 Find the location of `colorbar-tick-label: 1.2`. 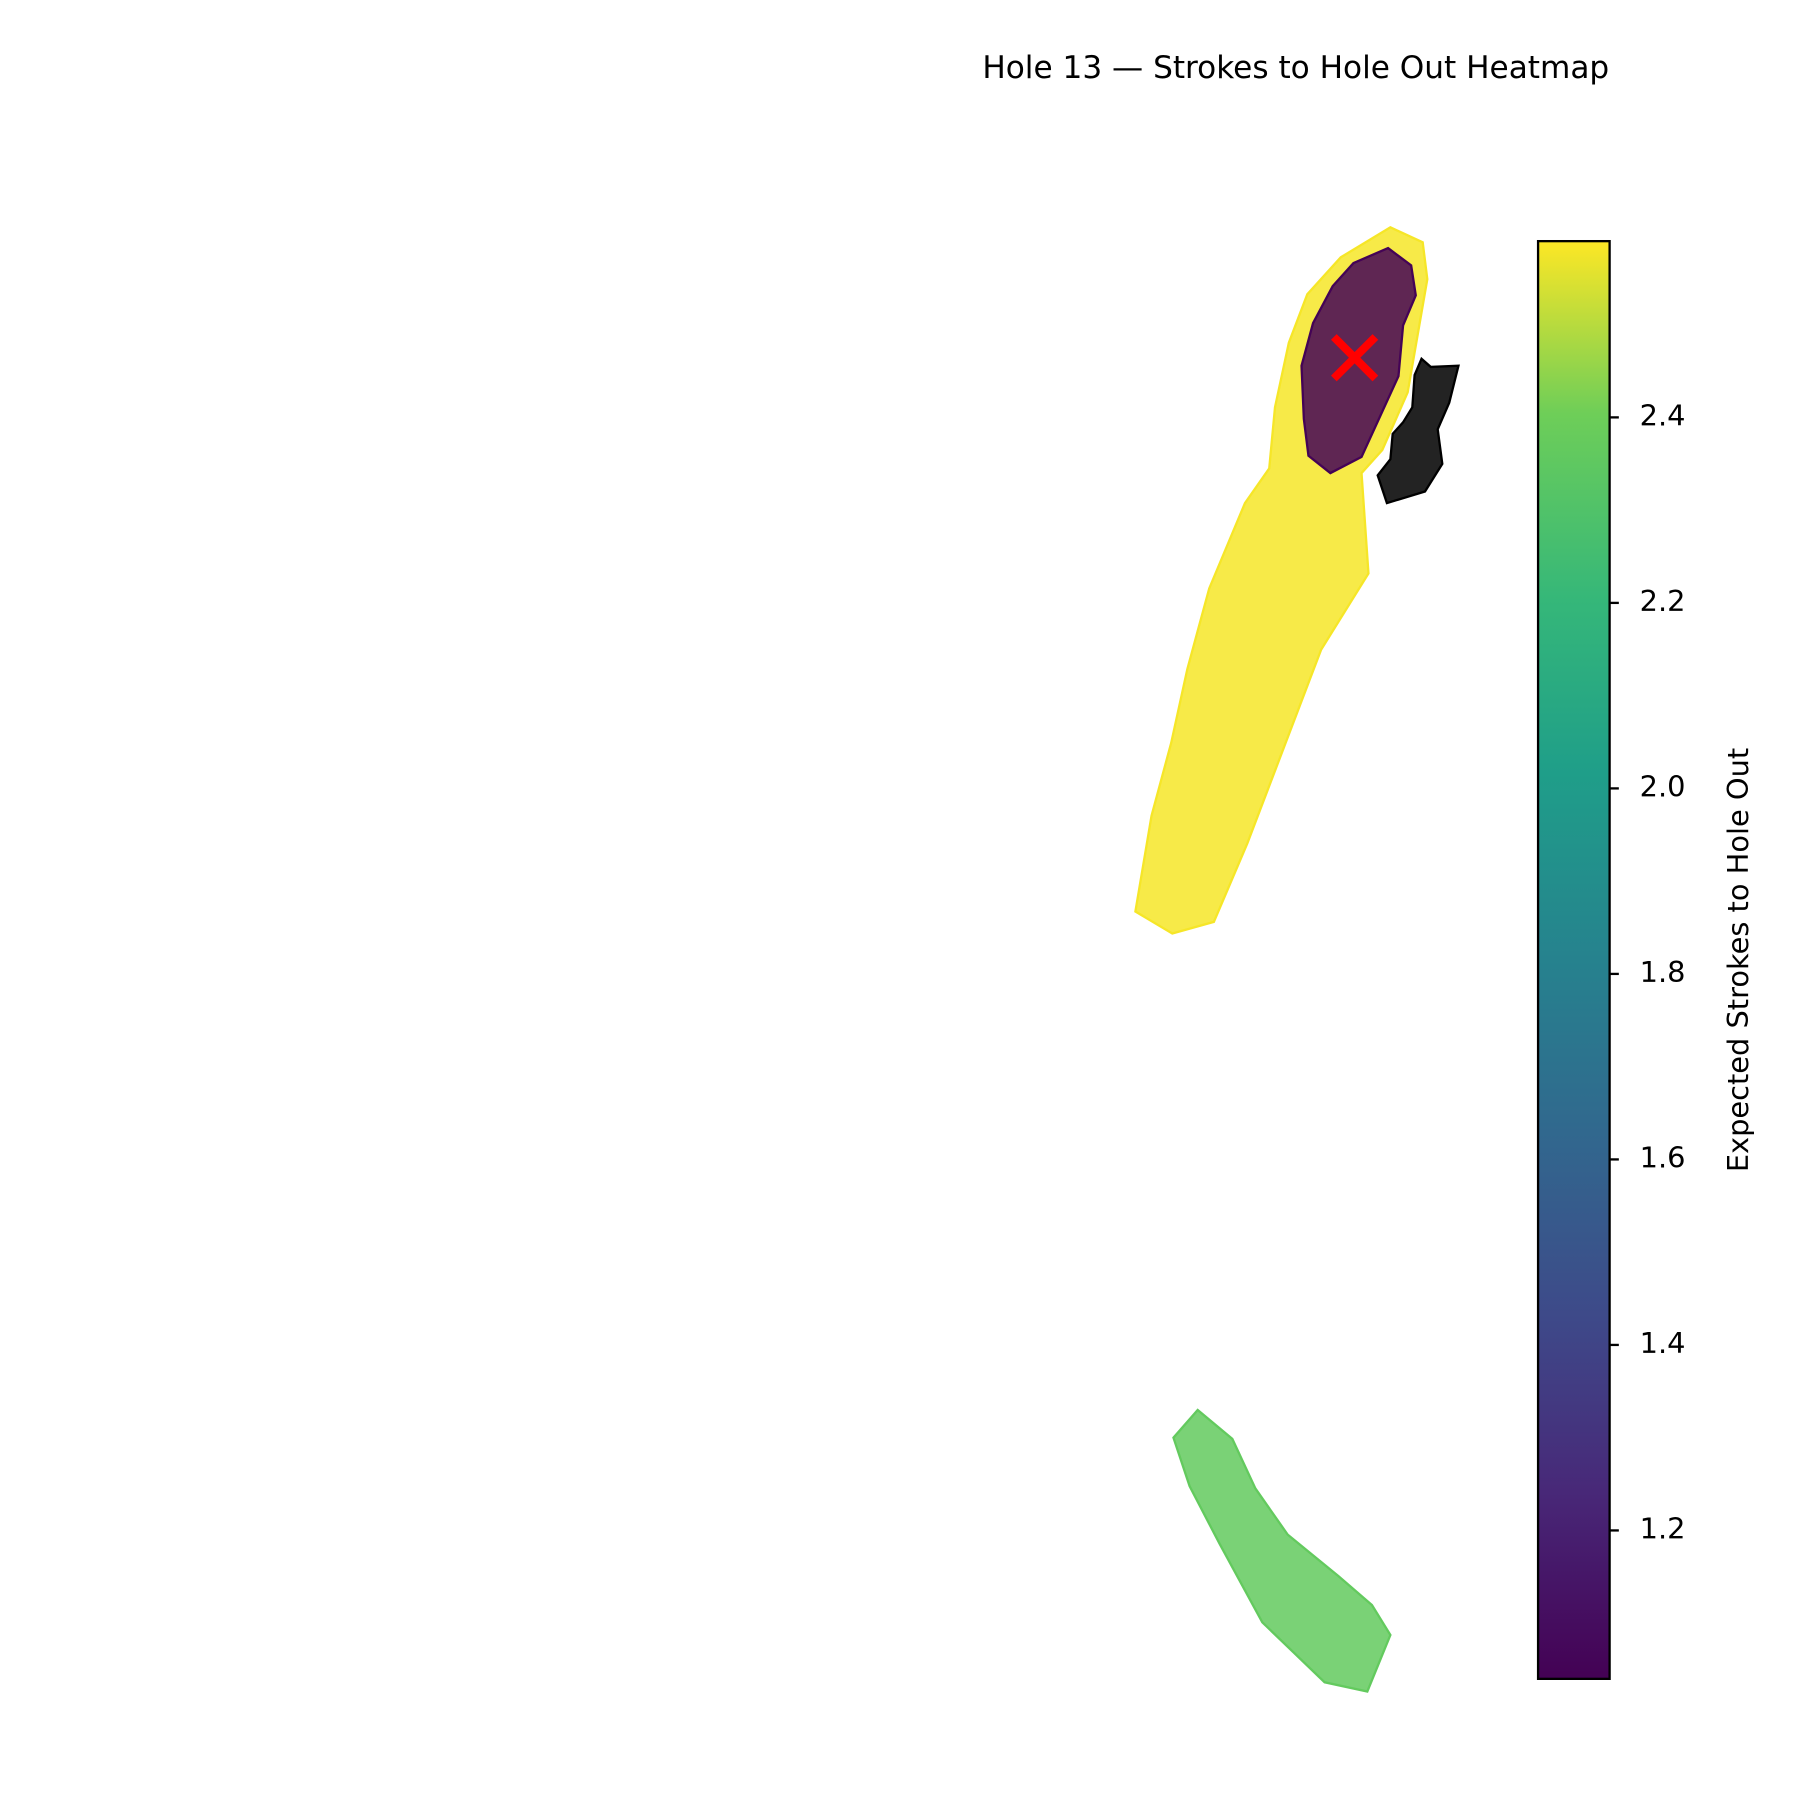

colorbar-tick-label: 1.2 is located at coordinates (1663, 1528).